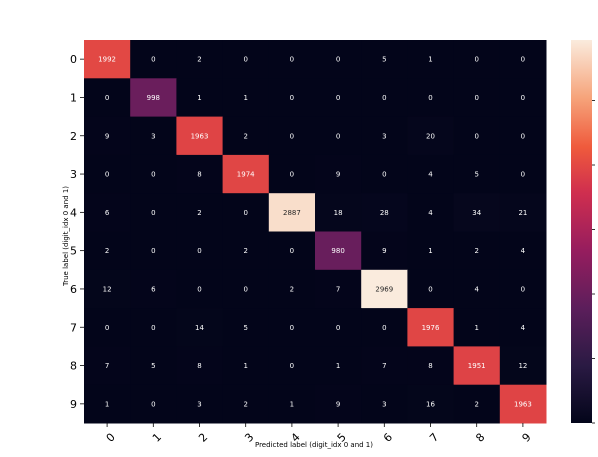  I want to click on cell-value-label: 34, so click(476, 213).